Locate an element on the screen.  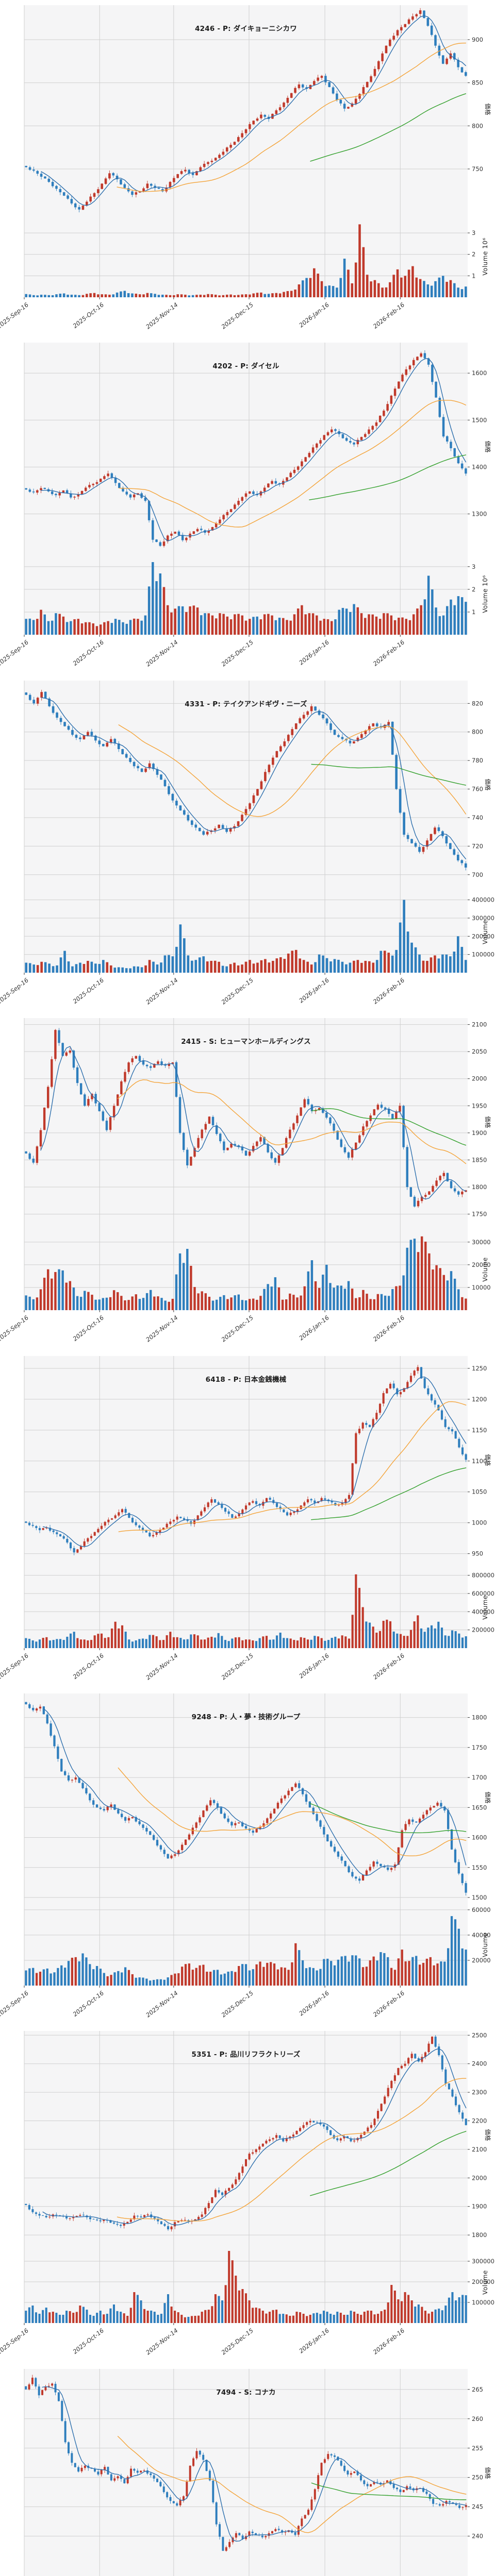
svg-text: 700 is located at coordinates (478, 875).